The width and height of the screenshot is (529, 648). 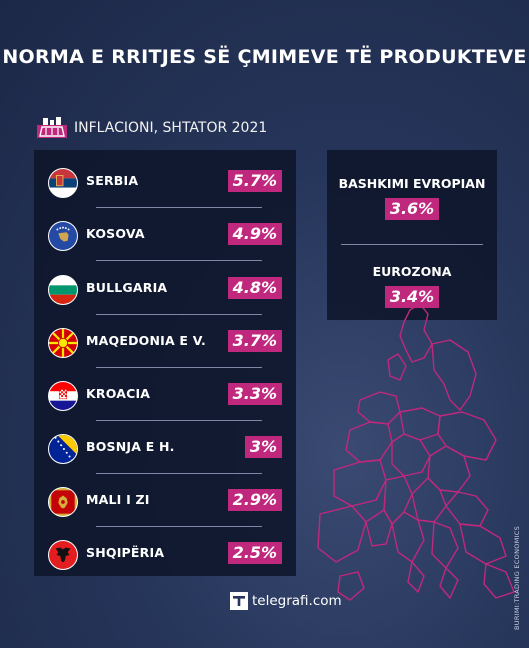 What do you see at coordinates (412, 235) in the screenshot?
I see `region-comparison-panel: BASHKIMI EVROPIAN 3.6% EUROZONA 3.4%` at bounding box center [412, 235].